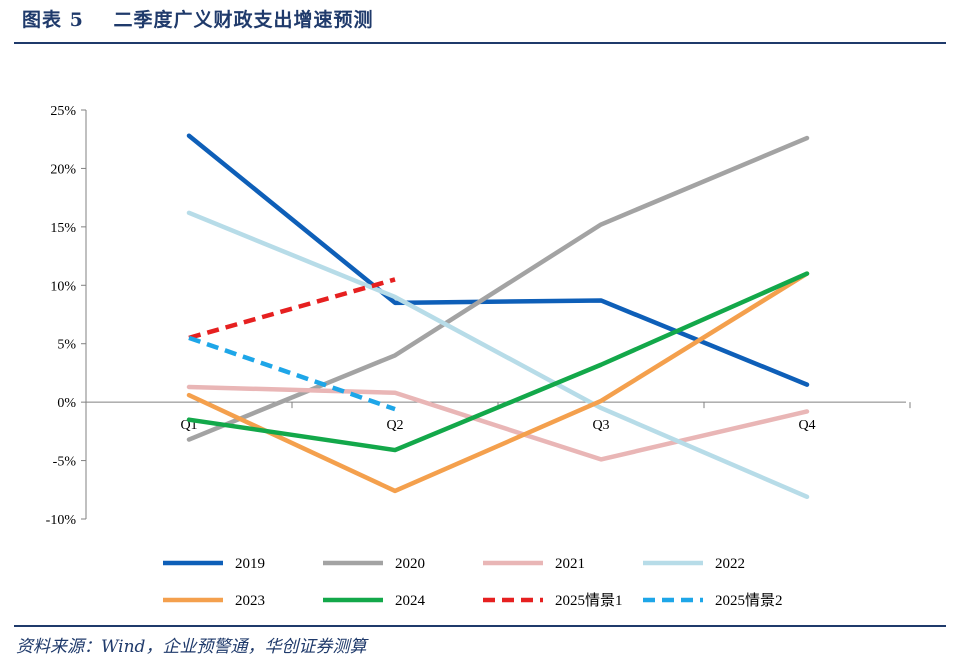 The height and width of the screenshot is (668, 960). I want to click on legend: 2019 2020 2021 2022 2023 2024 2025情景1 2025情景2, so click(473, 582).